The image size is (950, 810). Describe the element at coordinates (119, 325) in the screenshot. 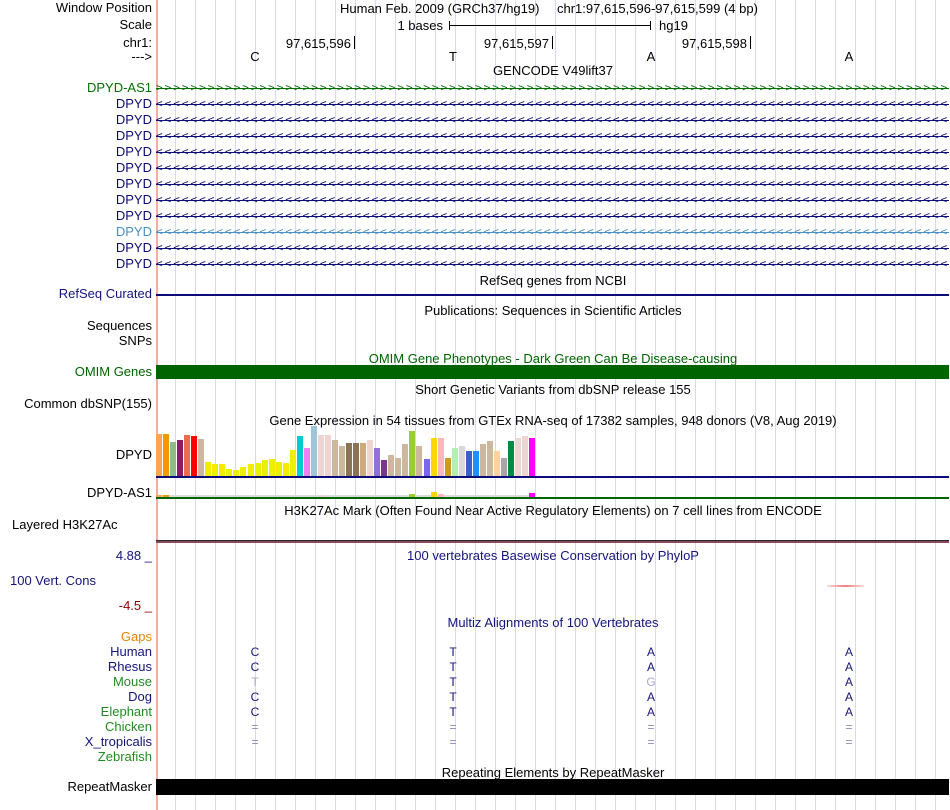

I see `sequences-label: Sequences` at that location.